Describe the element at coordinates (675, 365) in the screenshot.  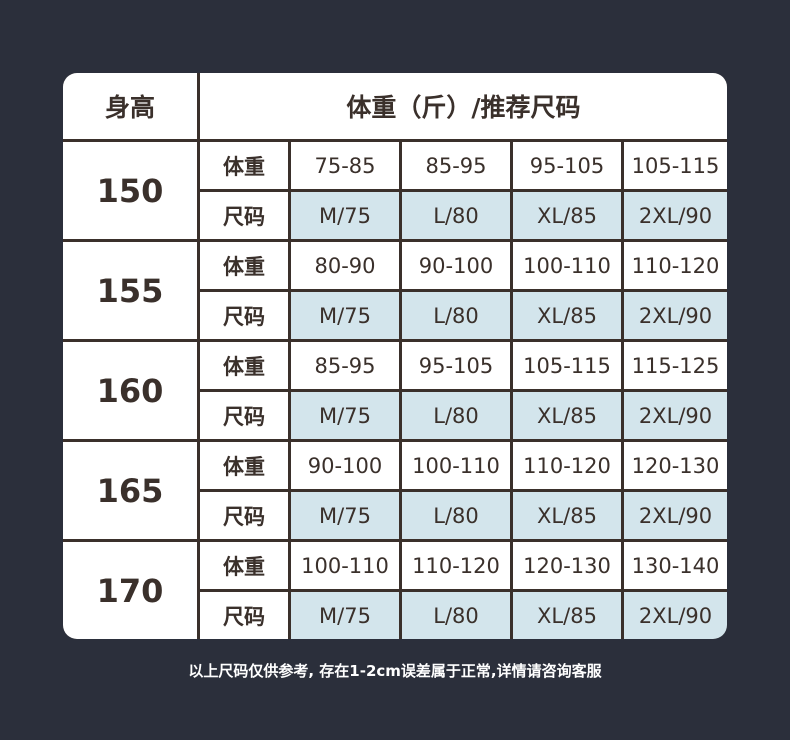
I see `weight-range-cell: 115-125` at that location.